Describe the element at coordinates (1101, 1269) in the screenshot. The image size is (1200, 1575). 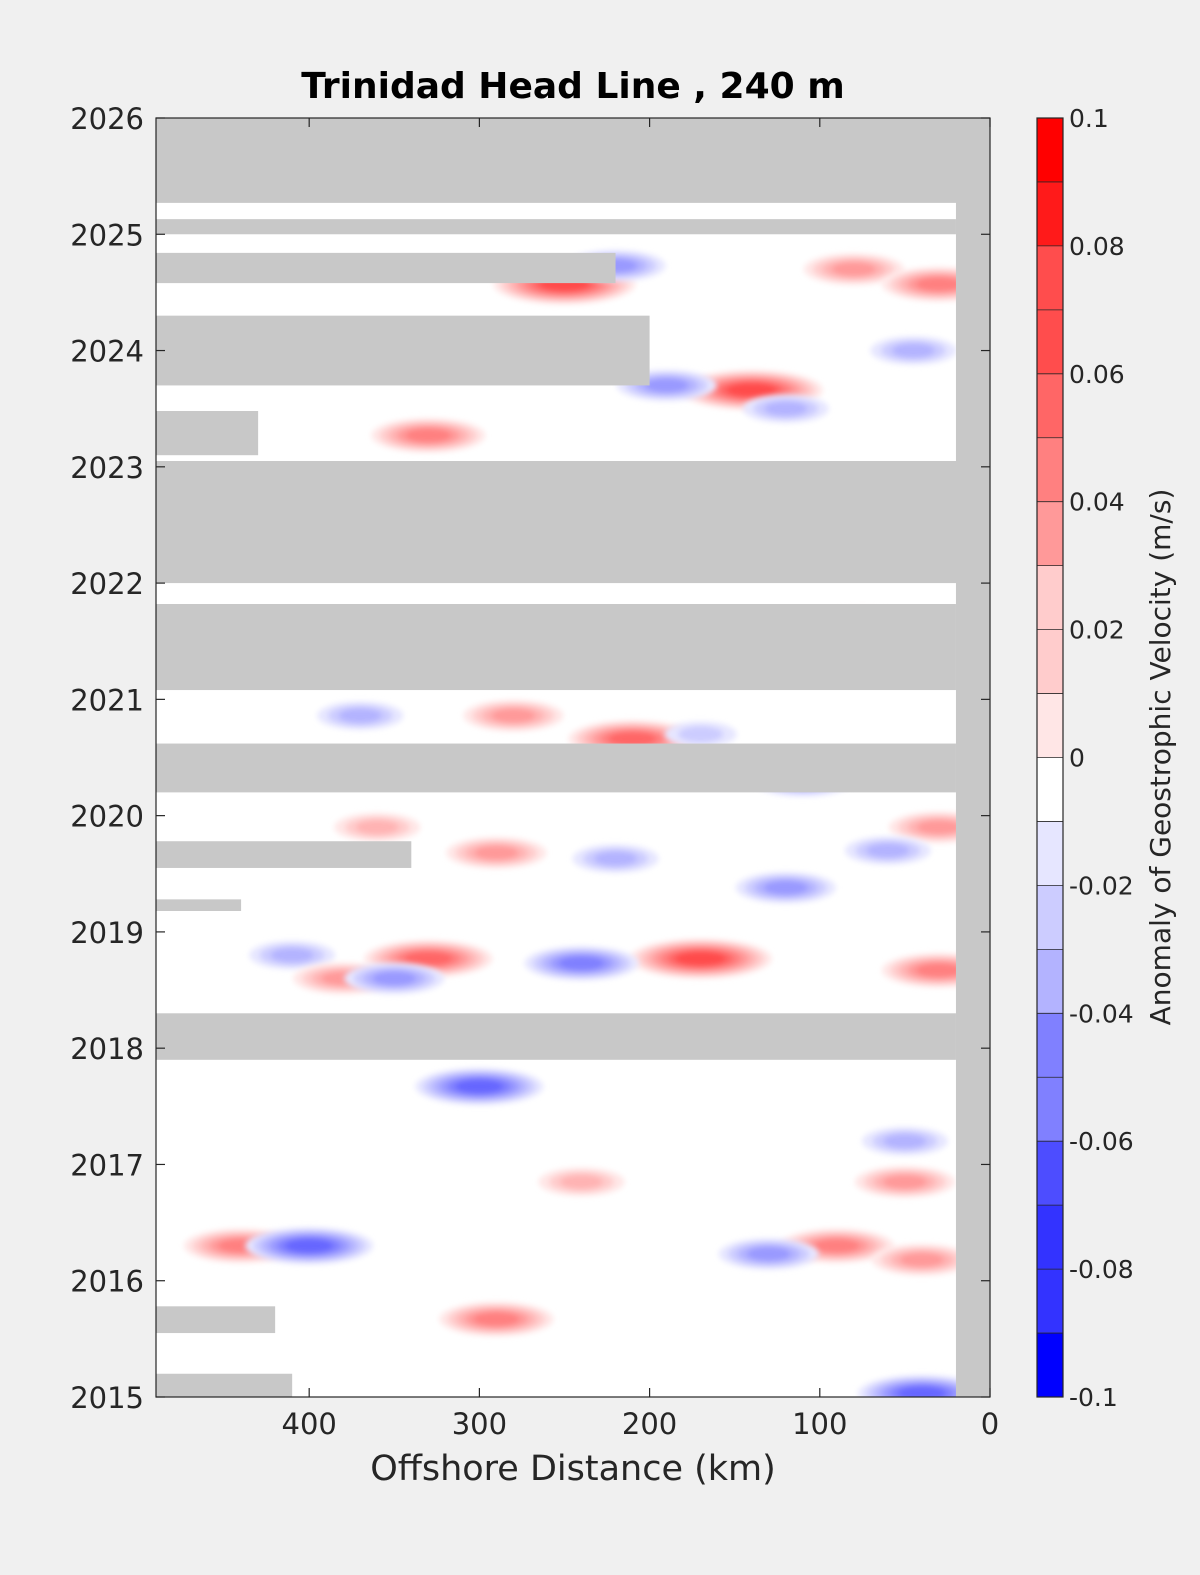
I see `colorbar-tick-label: -0.08` at that location.